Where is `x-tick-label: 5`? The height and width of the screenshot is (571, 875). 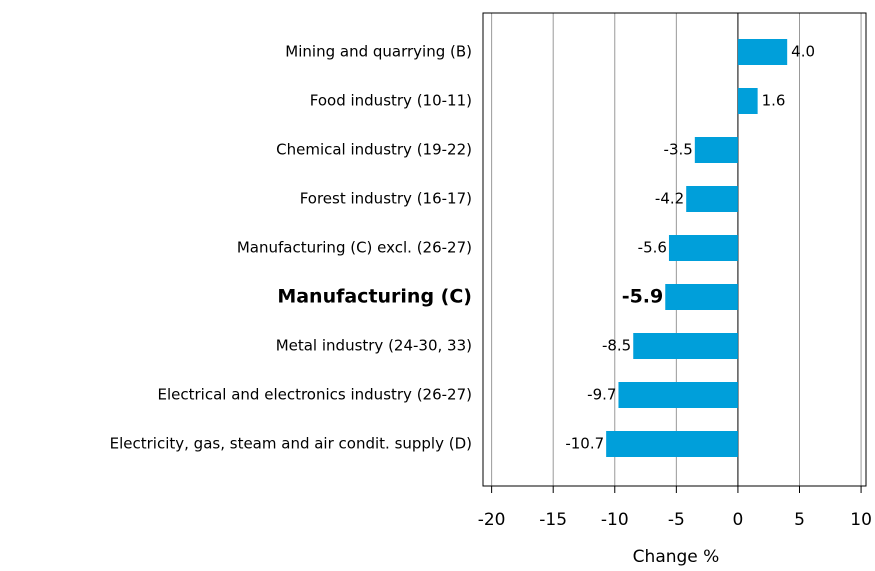
x-tick-label: 5 is located at coordinates (799, 520).